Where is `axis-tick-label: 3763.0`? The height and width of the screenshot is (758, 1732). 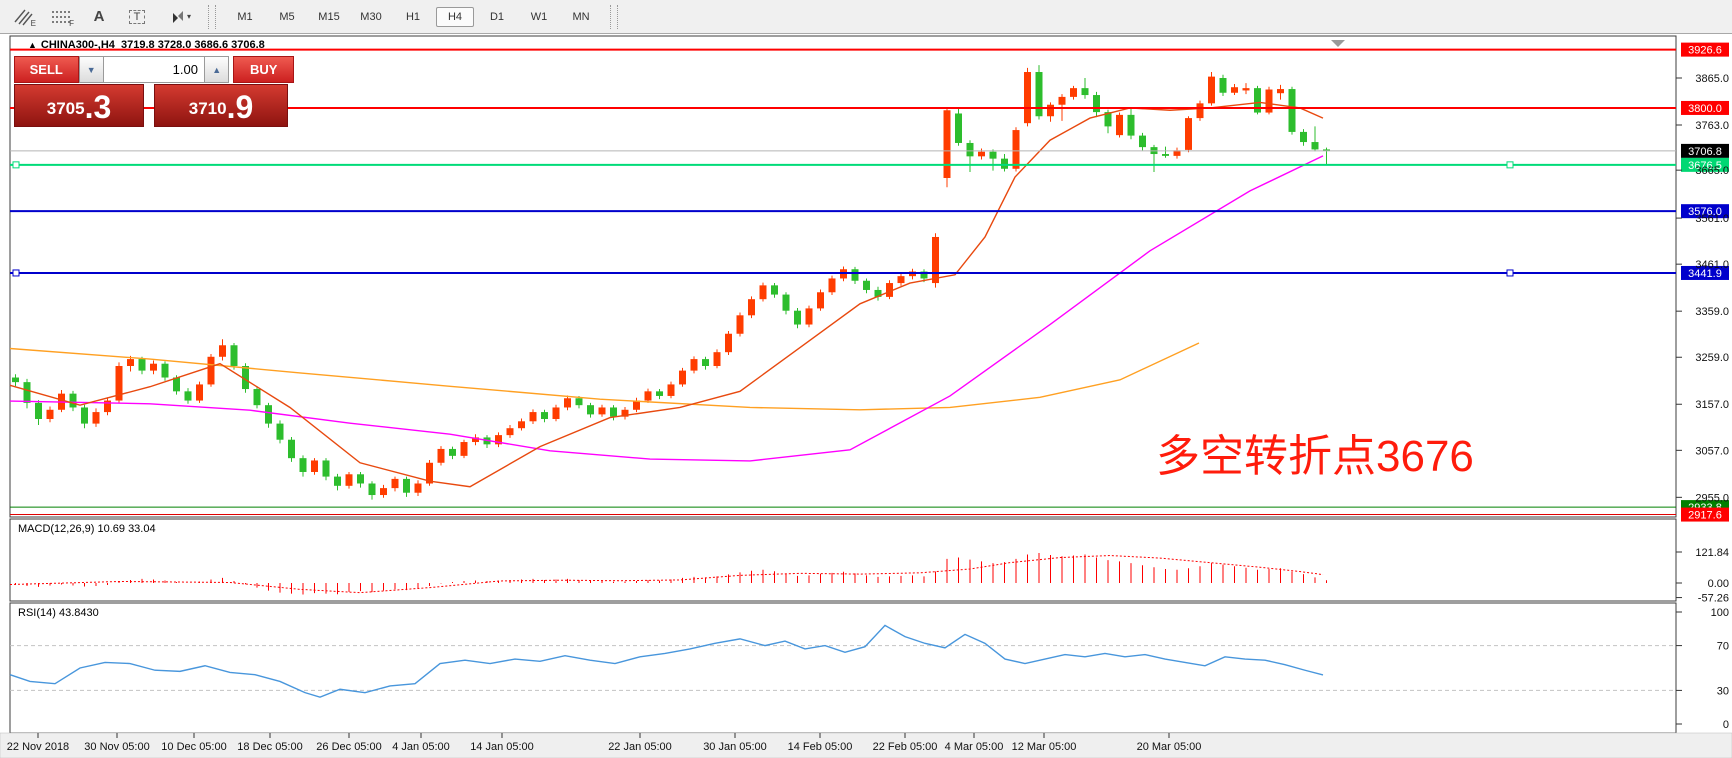 axis-tick-label: 3763.0 is located at coordinates (1712, 126).